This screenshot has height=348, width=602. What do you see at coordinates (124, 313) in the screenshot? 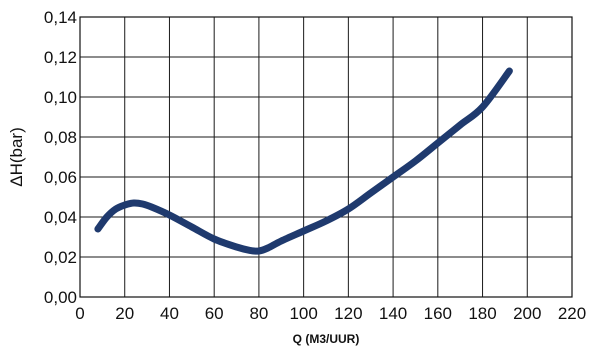
I see `x-tick-label: 20` at bounding box center [124, 313].